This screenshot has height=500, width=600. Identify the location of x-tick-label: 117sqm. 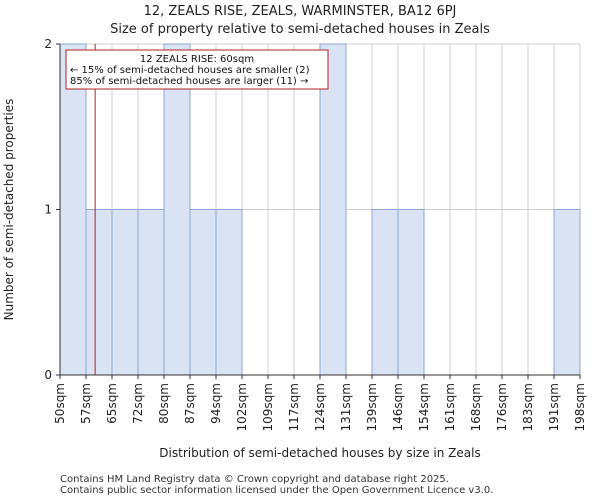
(294, 407).